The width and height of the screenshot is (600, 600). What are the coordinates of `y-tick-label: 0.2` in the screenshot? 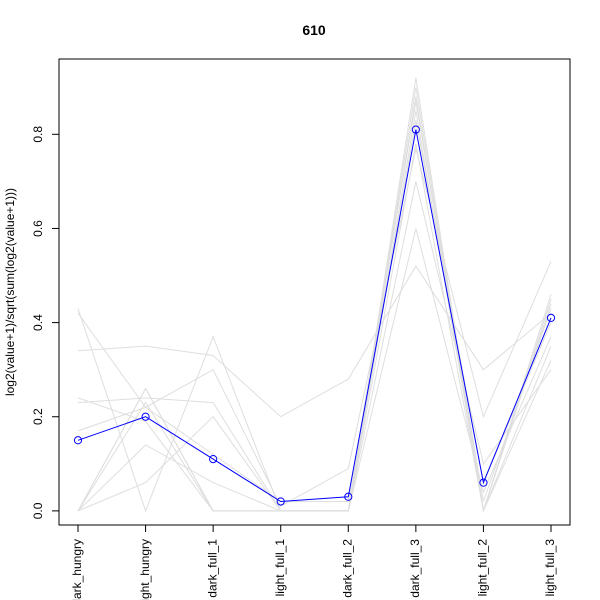 It's located at (38, 416).